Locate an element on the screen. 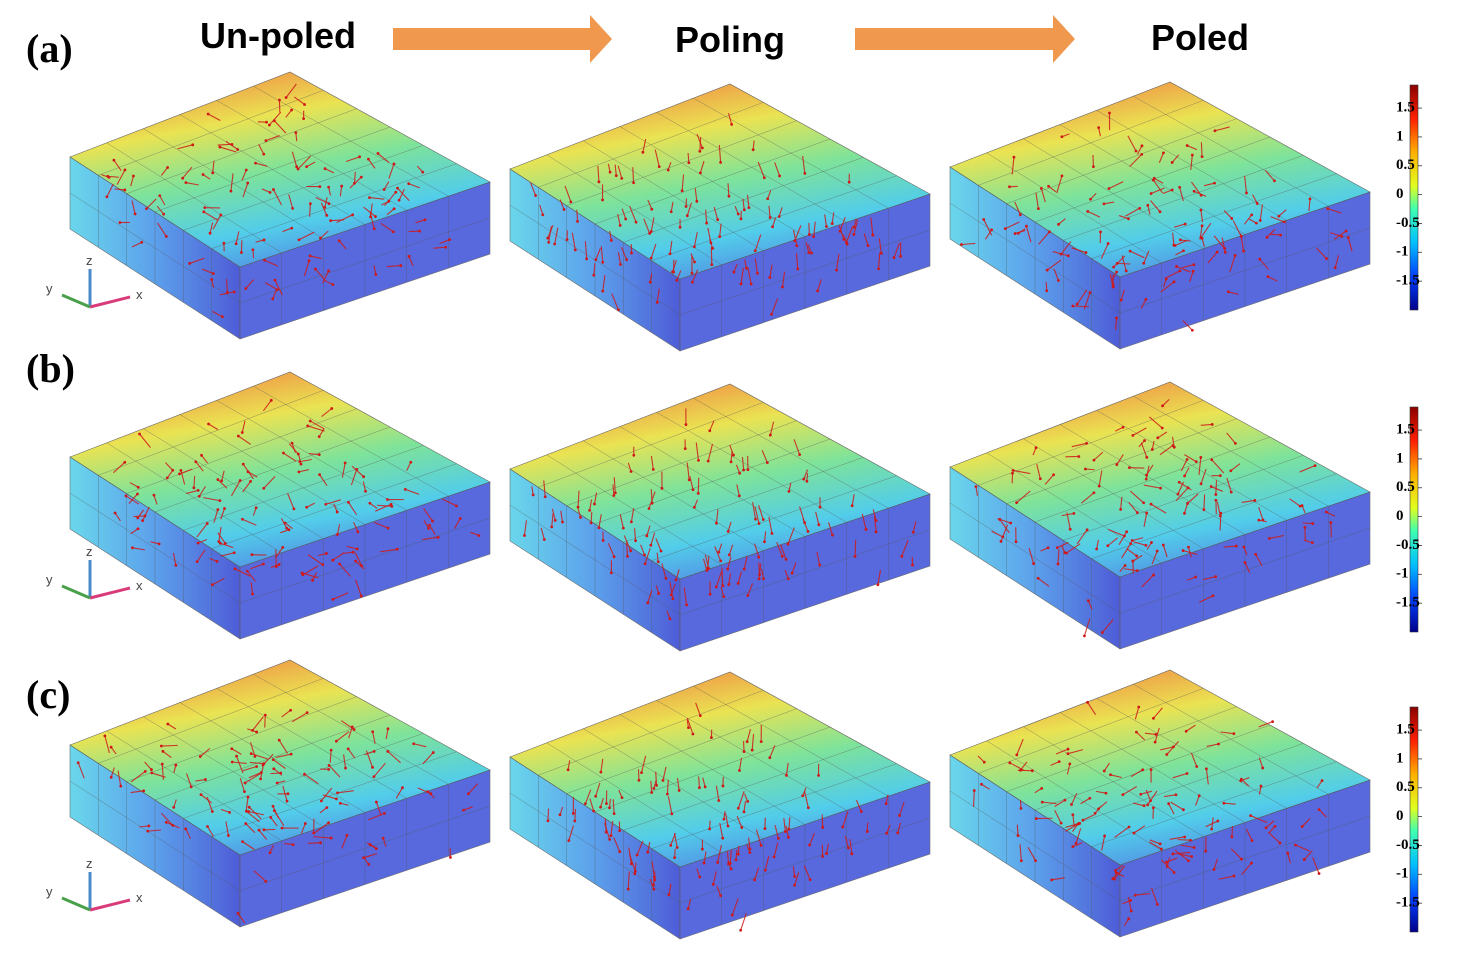  colorbar-tick-label: -1 is located at coordinates (1402, 252).